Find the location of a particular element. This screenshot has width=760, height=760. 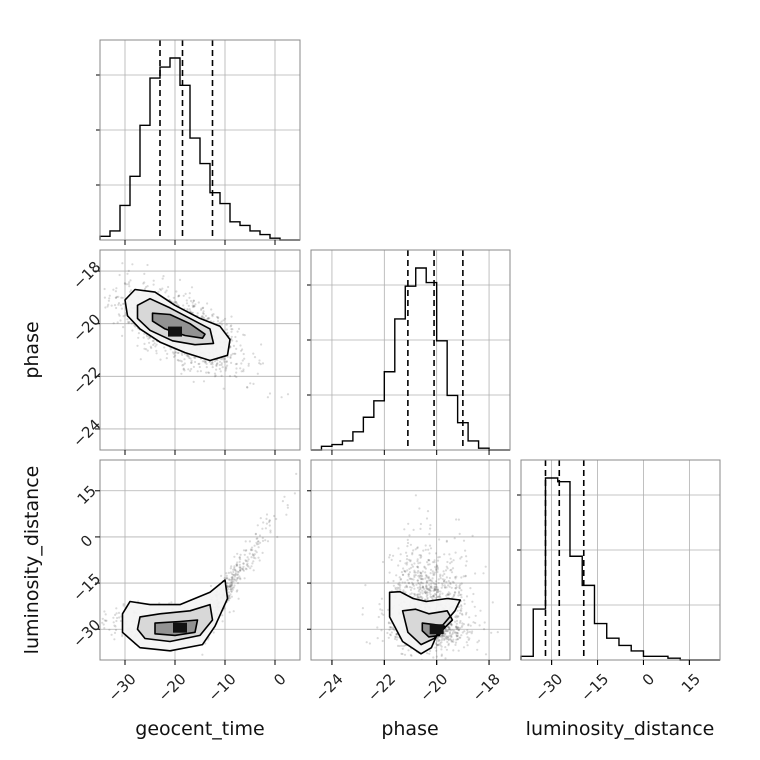

joint-geocent_time-phase: −24 −22 −20 −18 is located at coordinates (185, 351).